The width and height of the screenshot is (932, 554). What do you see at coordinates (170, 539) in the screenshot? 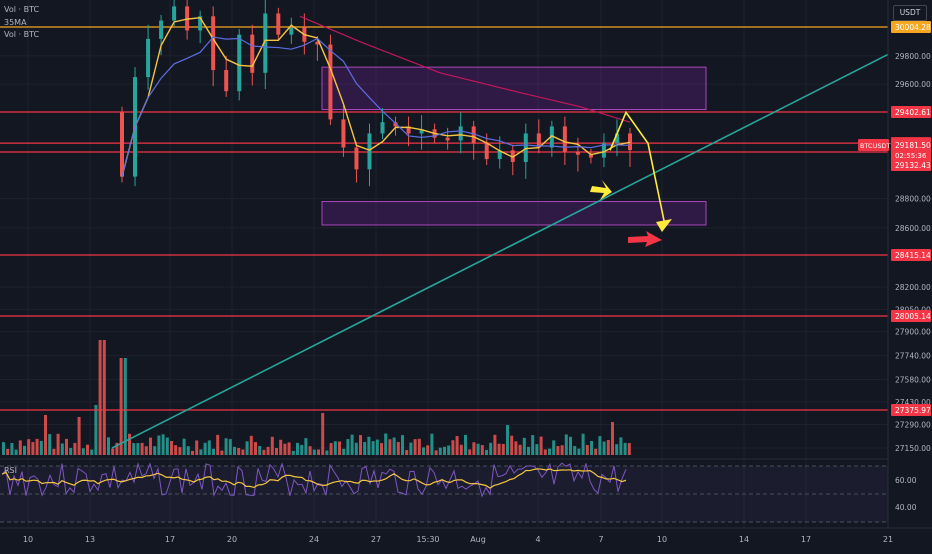
I see `time-tick-label-2: 17` at bounding box center [170, 539].